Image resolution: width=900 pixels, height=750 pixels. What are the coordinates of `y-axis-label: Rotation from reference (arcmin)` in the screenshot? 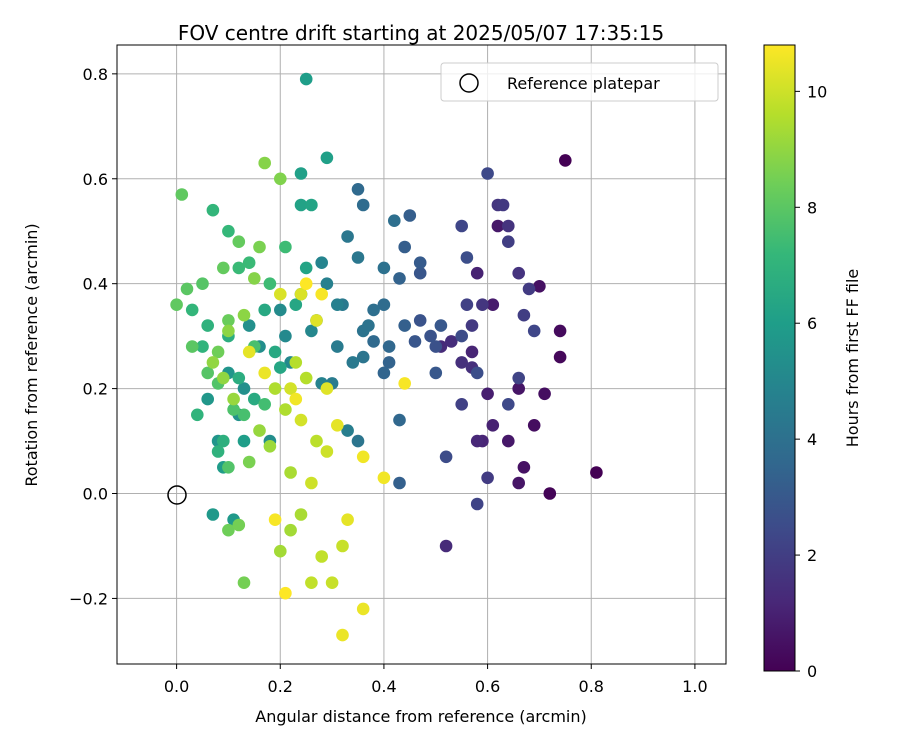 It's located at (31, 354).